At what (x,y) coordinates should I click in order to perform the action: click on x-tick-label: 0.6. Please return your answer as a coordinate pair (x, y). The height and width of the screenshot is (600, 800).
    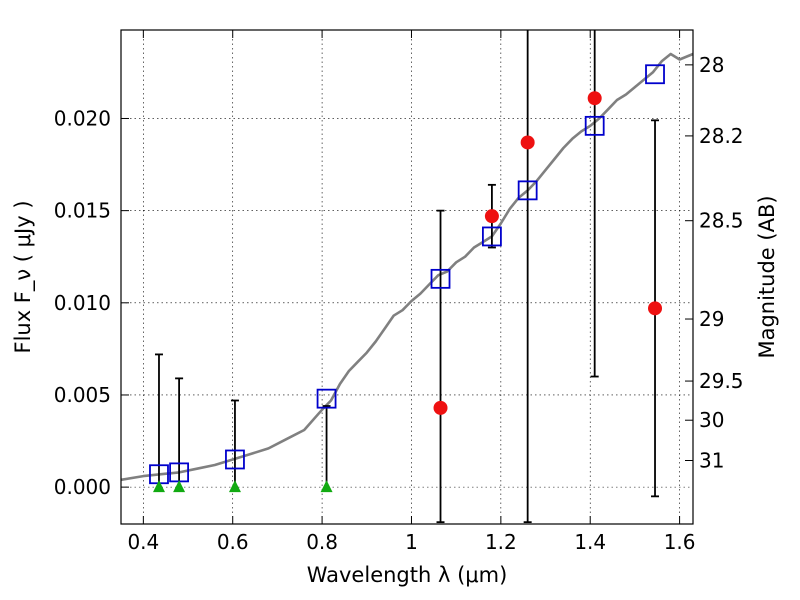
    Looking at the image, I should click on (233, 542).